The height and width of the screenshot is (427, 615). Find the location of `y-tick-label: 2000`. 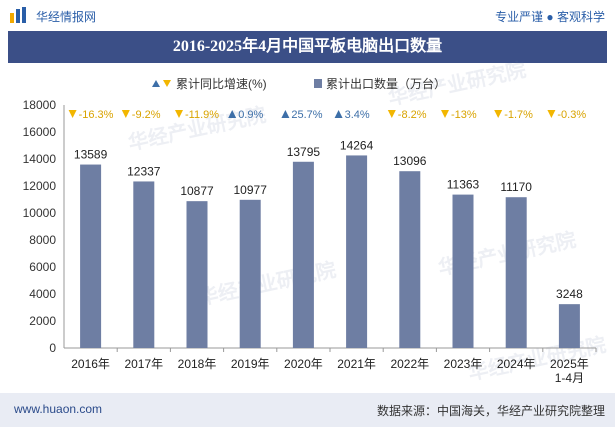

y-tick-label: 2000 is located at coordinates (42, 321).